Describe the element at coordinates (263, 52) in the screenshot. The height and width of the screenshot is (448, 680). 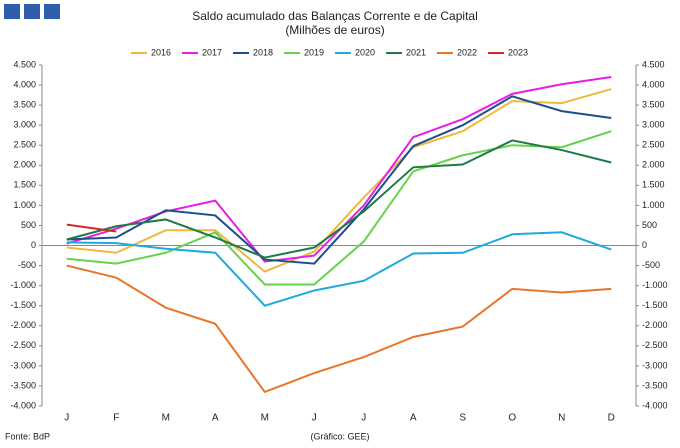
I see `legend-label: 2018` at that location.